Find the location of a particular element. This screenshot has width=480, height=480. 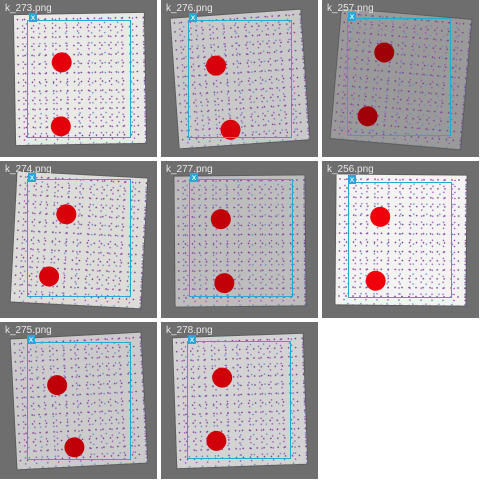

tile-filename: k_277.png is located at coordinates (189, 169).